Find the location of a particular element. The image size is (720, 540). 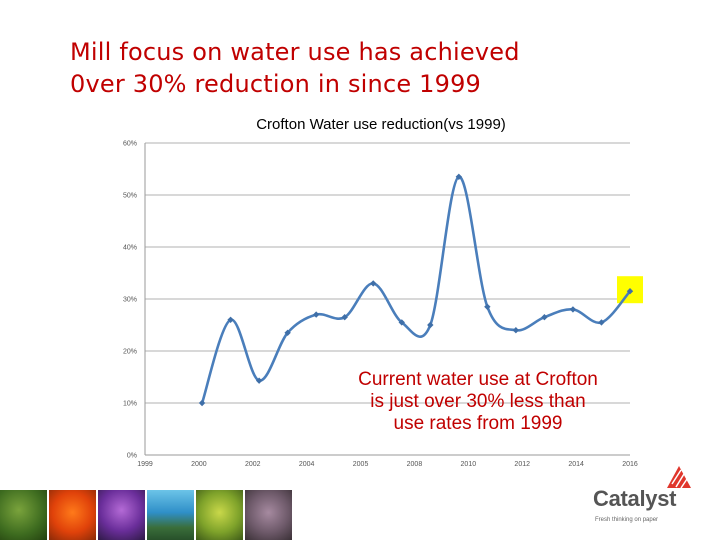

dried-plant-photo is located at coordinates (268, 515).